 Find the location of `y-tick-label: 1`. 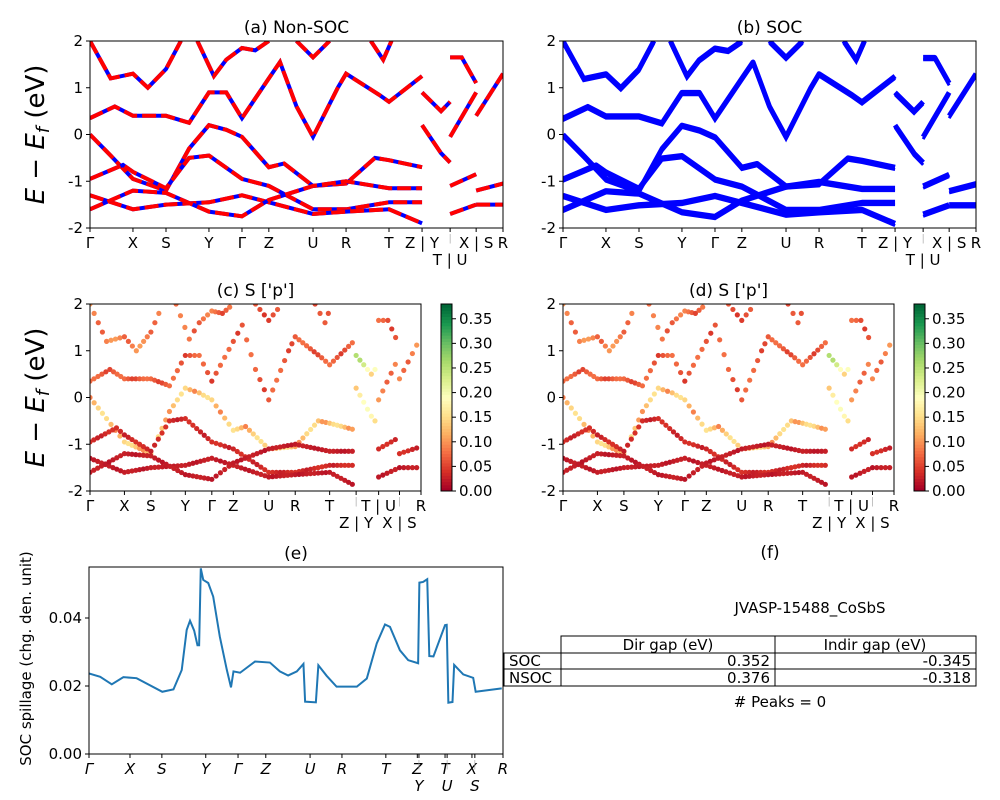

y-tick-label: 1 is located at coordinates (551, 351).